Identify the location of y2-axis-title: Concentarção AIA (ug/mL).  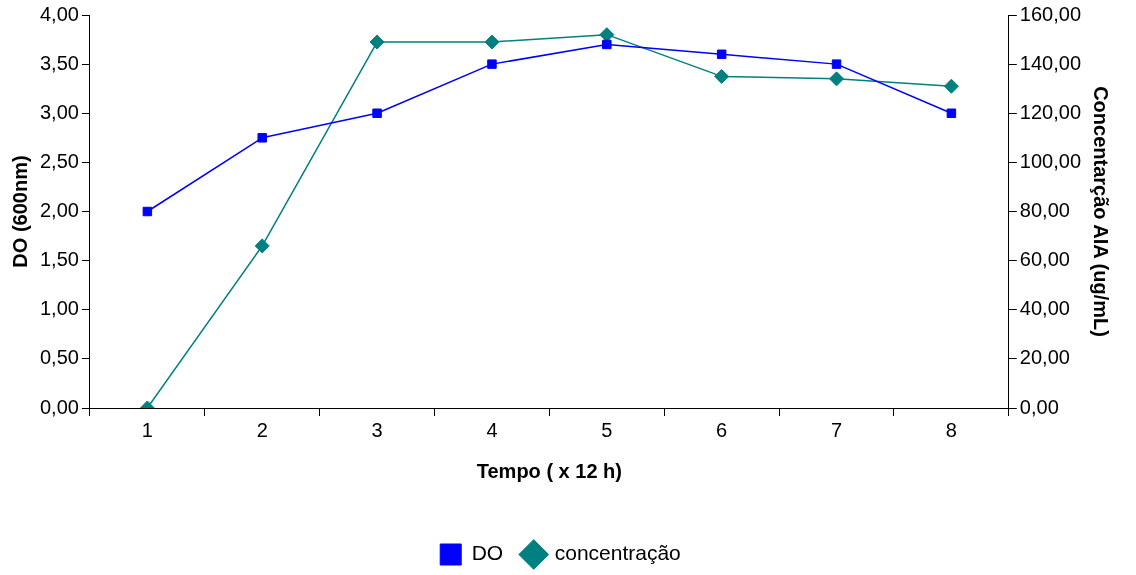
(1101, 211).